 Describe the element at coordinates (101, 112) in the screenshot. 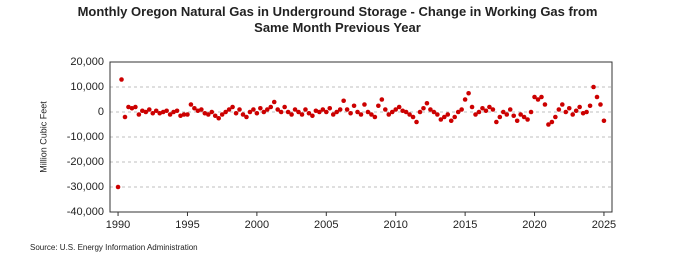

I see `y-tick-label: 0` at that location.